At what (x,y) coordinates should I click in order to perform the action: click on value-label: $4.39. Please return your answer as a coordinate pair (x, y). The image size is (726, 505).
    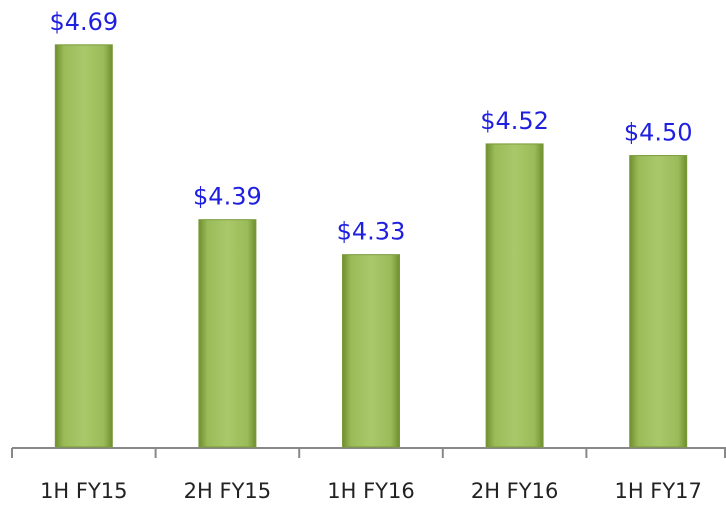
    Looking at the image, I should click on (227, 197).